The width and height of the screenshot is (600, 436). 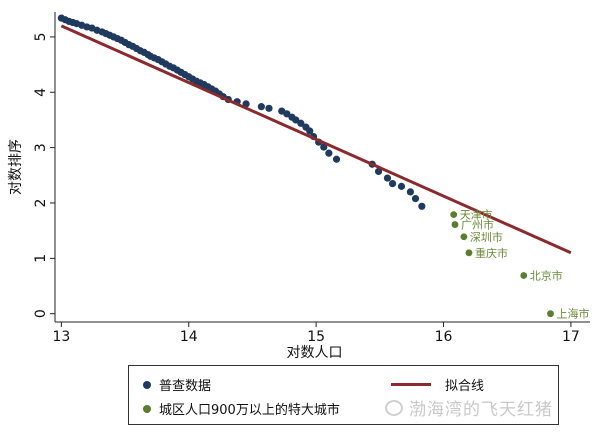 I want to click on legend: 普查数据 拟合线 城区人口900万以上的特大城市, so click(x=343, y=395).